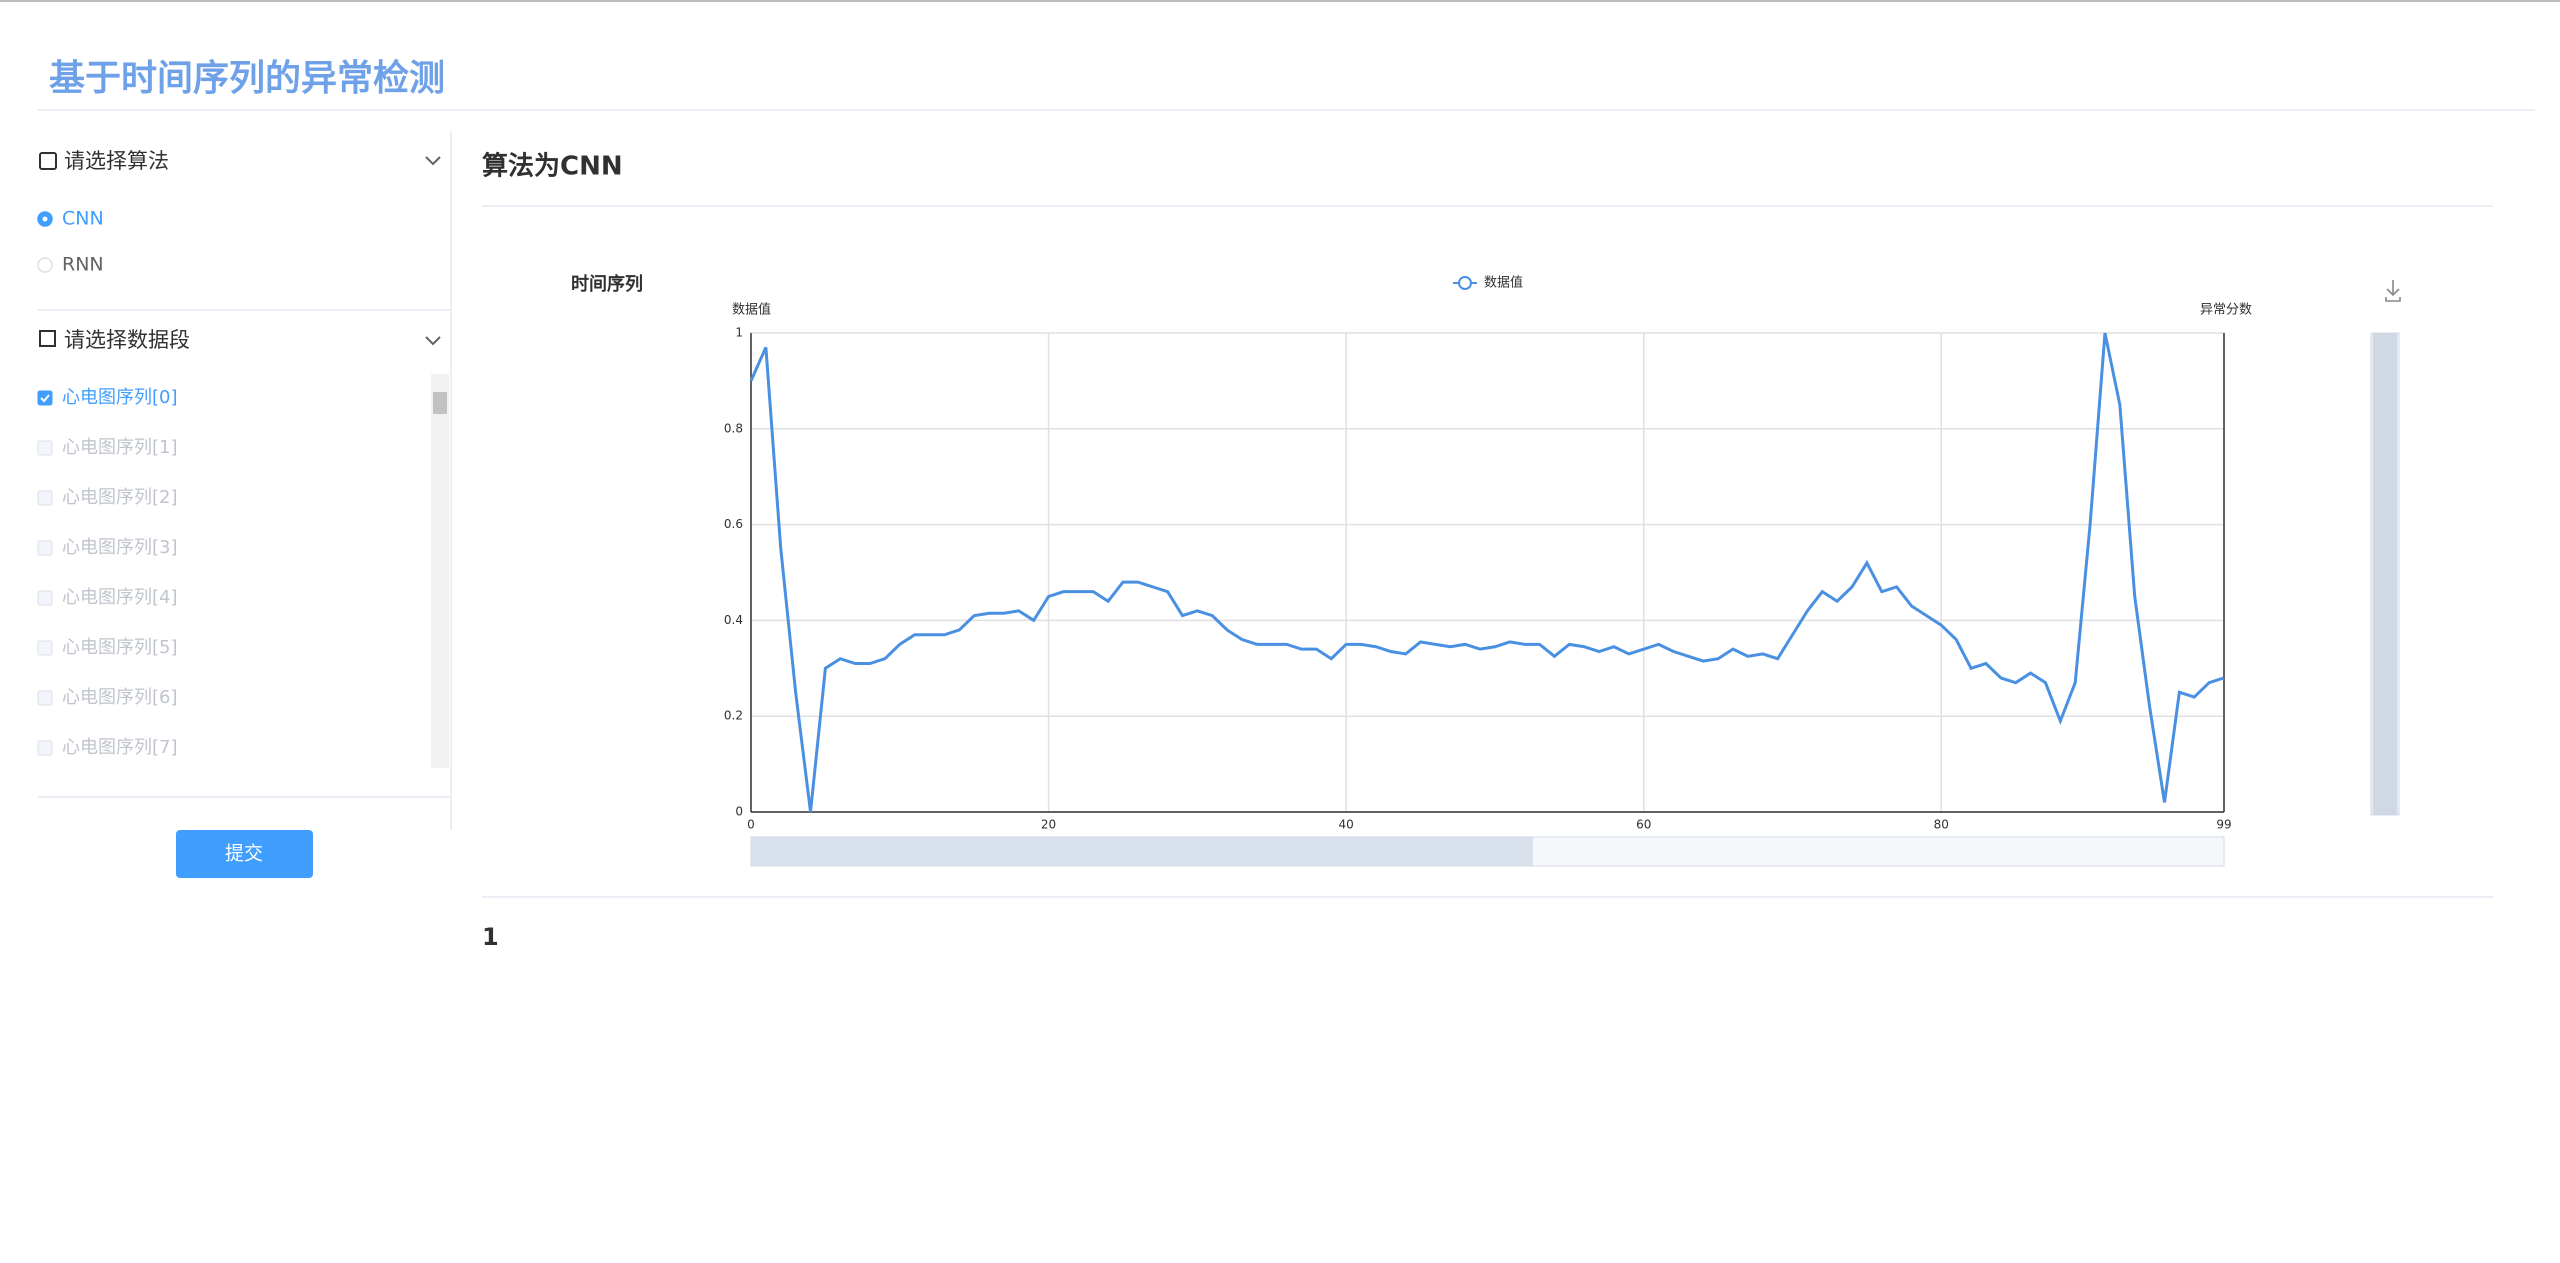 The height and width of the screenshot is (1263, 2560). I want to click on result: 1, so click(490, 937).